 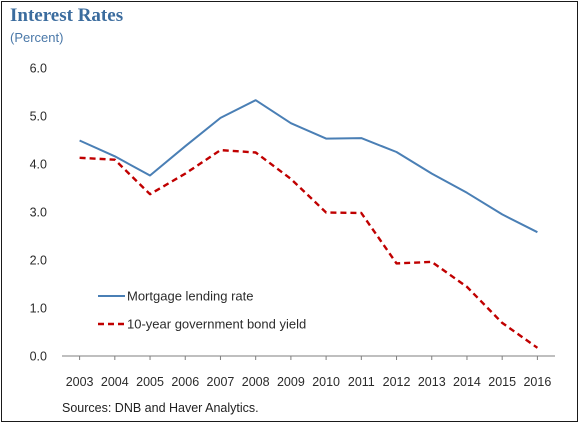 What do you see at coordinates (160, 408) in the screenshot?
I see `source-note: Sources: DNB and Haver Analytics.` at bounding box center [160, 408].